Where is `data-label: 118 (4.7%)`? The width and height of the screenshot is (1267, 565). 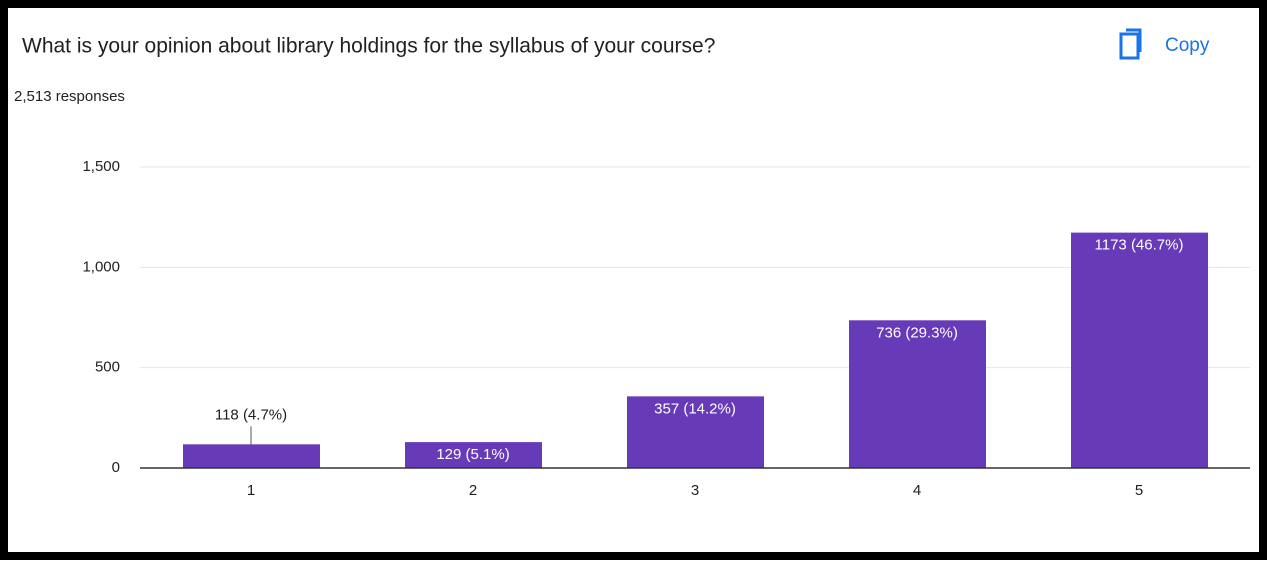
data-label: 118 (4.7%) is located at coordinates (251, 414).